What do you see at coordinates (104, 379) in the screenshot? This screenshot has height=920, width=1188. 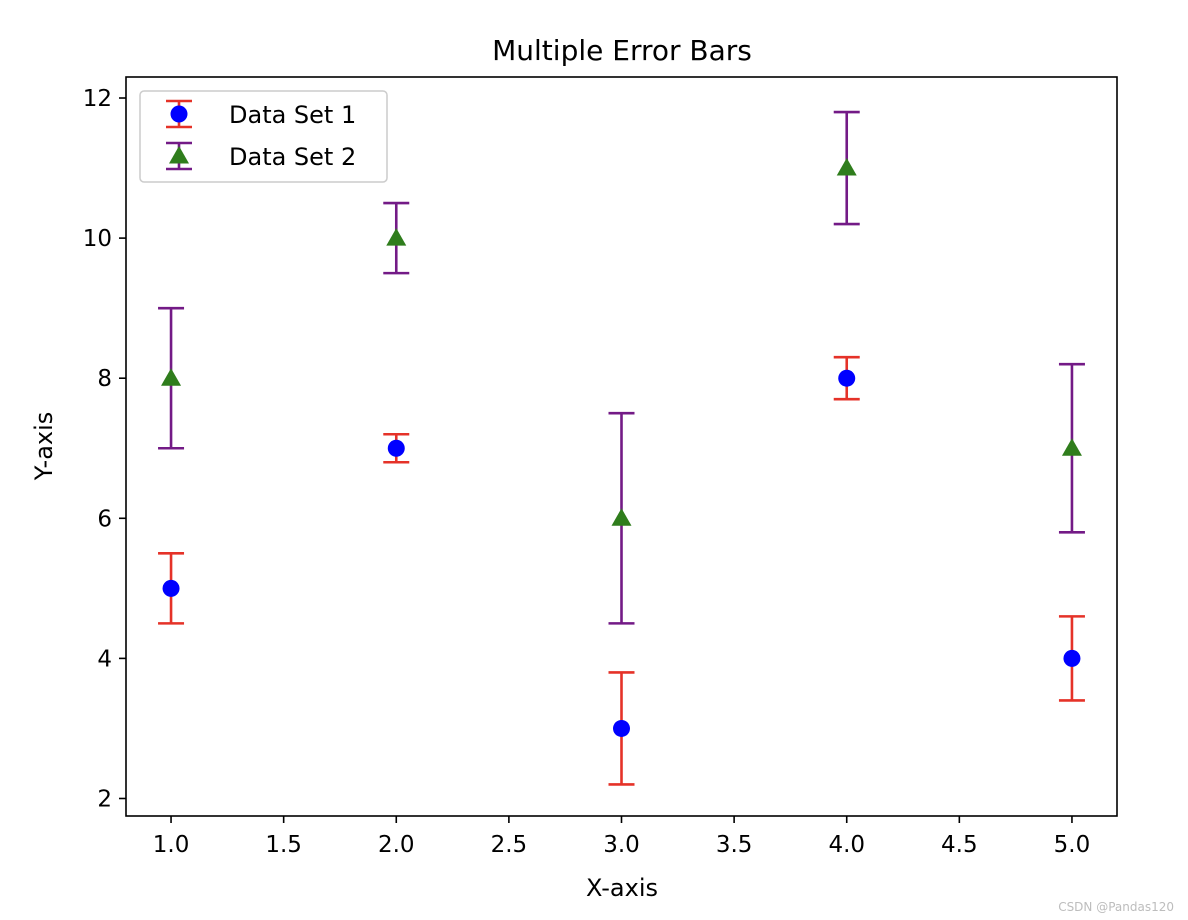 I see `y-tick-label: 8` at bounding box center [104, 379].